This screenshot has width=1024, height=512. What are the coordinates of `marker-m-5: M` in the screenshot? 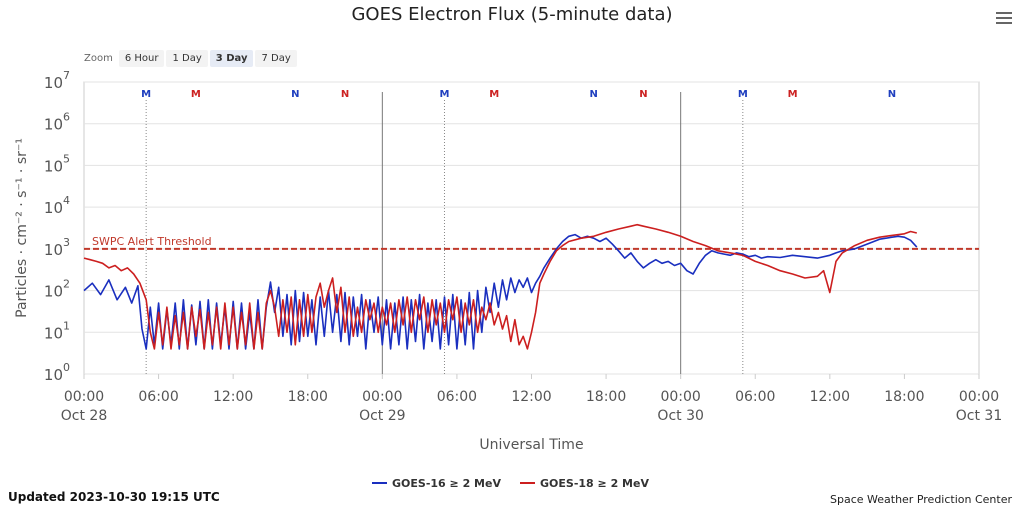 It's located at (494, 94).